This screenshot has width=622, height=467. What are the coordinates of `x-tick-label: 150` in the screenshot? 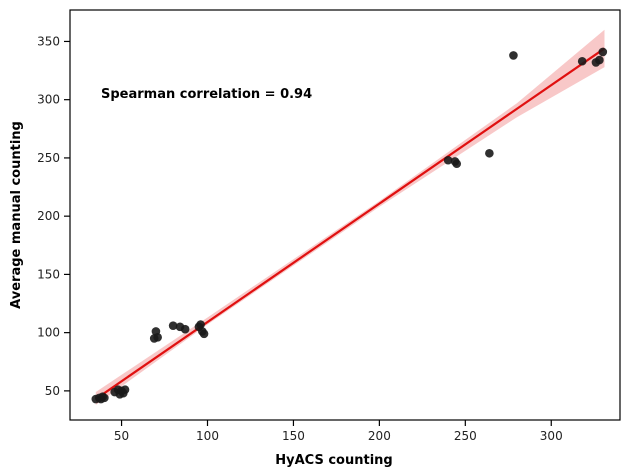 It's located at (293, 436).